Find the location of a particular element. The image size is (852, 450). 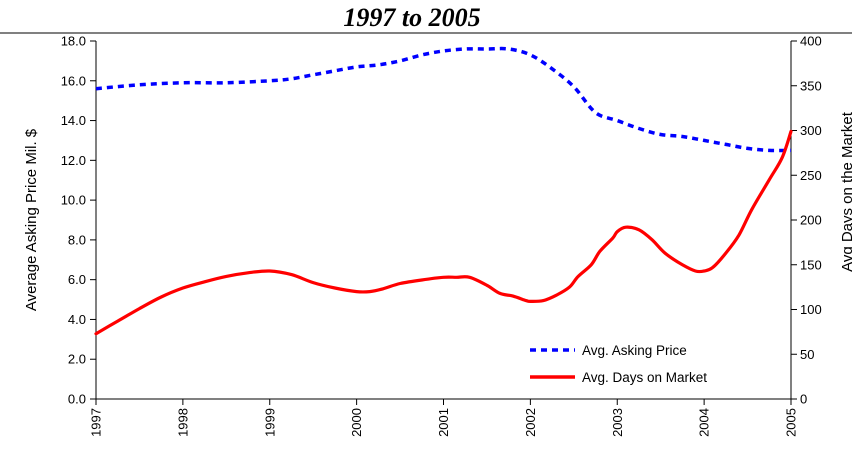

x-tick-label: 2001 is located at coordinates (443, 422).